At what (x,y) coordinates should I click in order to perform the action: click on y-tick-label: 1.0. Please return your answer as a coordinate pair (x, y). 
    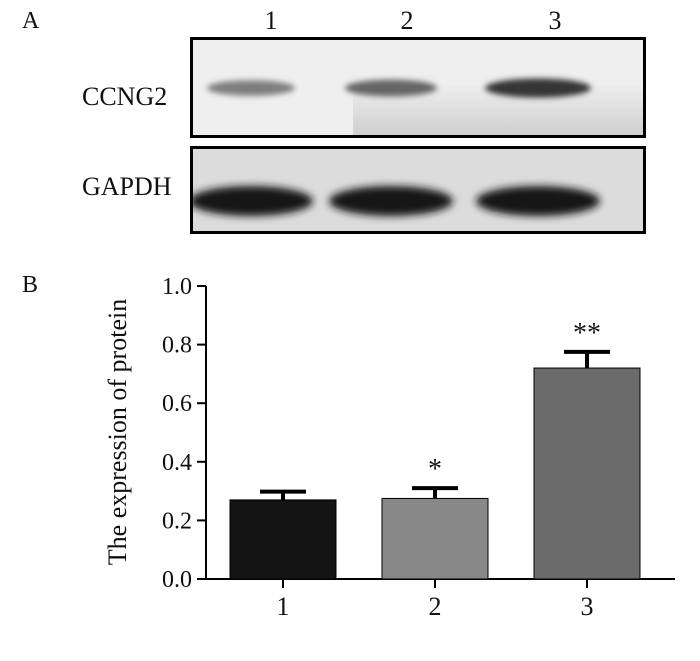
    Looking at the image, I should click on (177, 287).